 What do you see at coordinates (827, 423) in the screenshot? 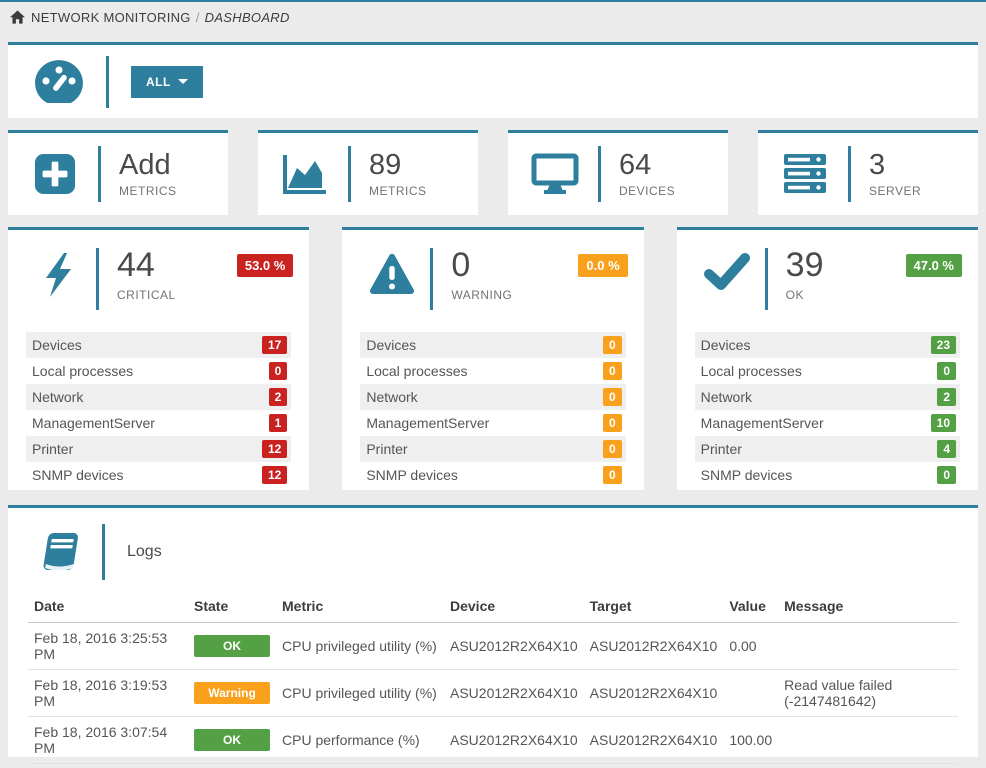
I see `list-item-managementserver: ManagementServer 10` at bounding box center [827, 423].